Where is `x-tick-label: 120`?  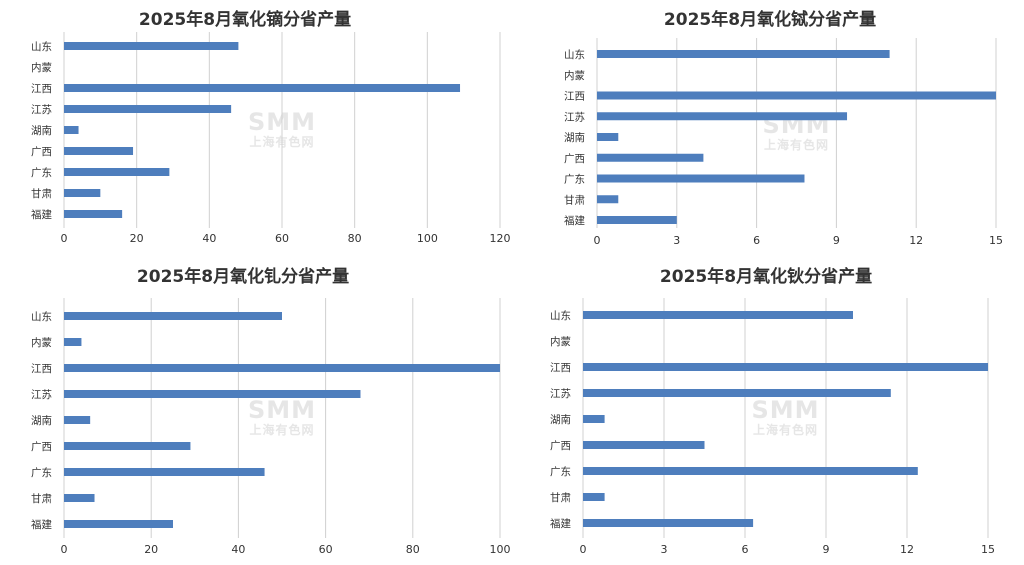 x-tick-label: 120 is located at coordinates (500, 238).